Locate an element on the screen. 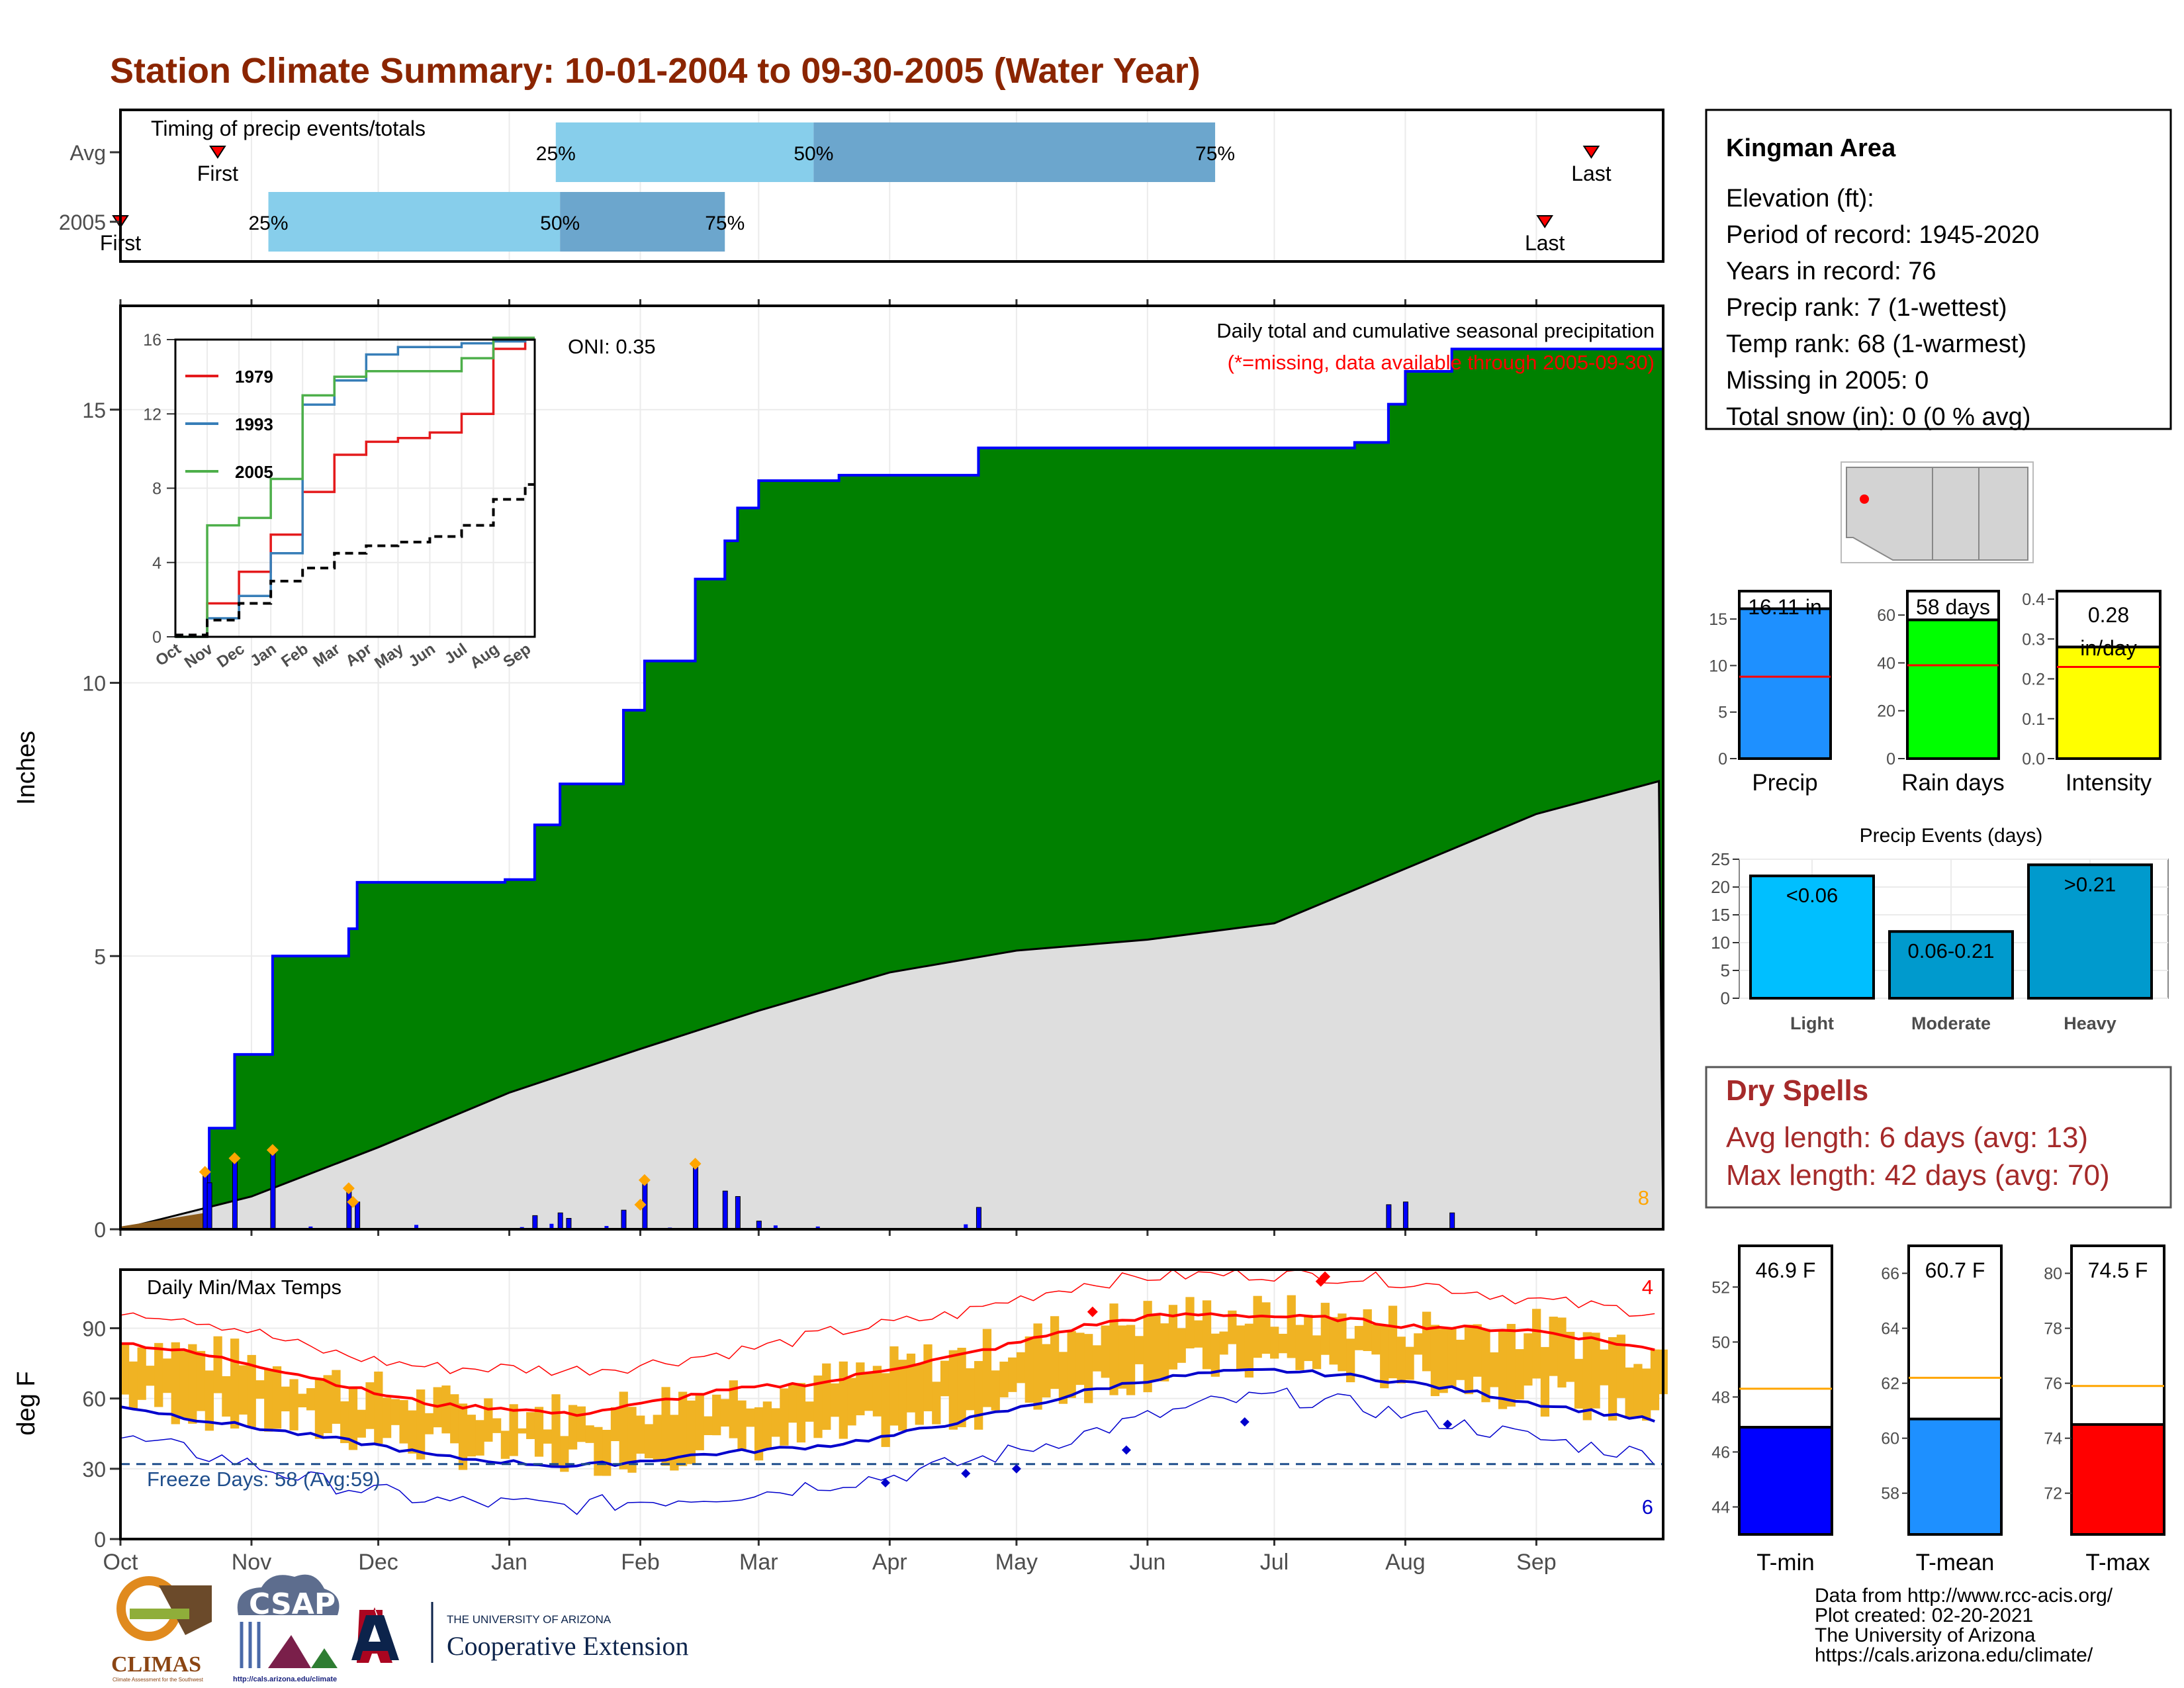 The image size is (2184, 1688). inset-border is located at coordinates (355, 488).